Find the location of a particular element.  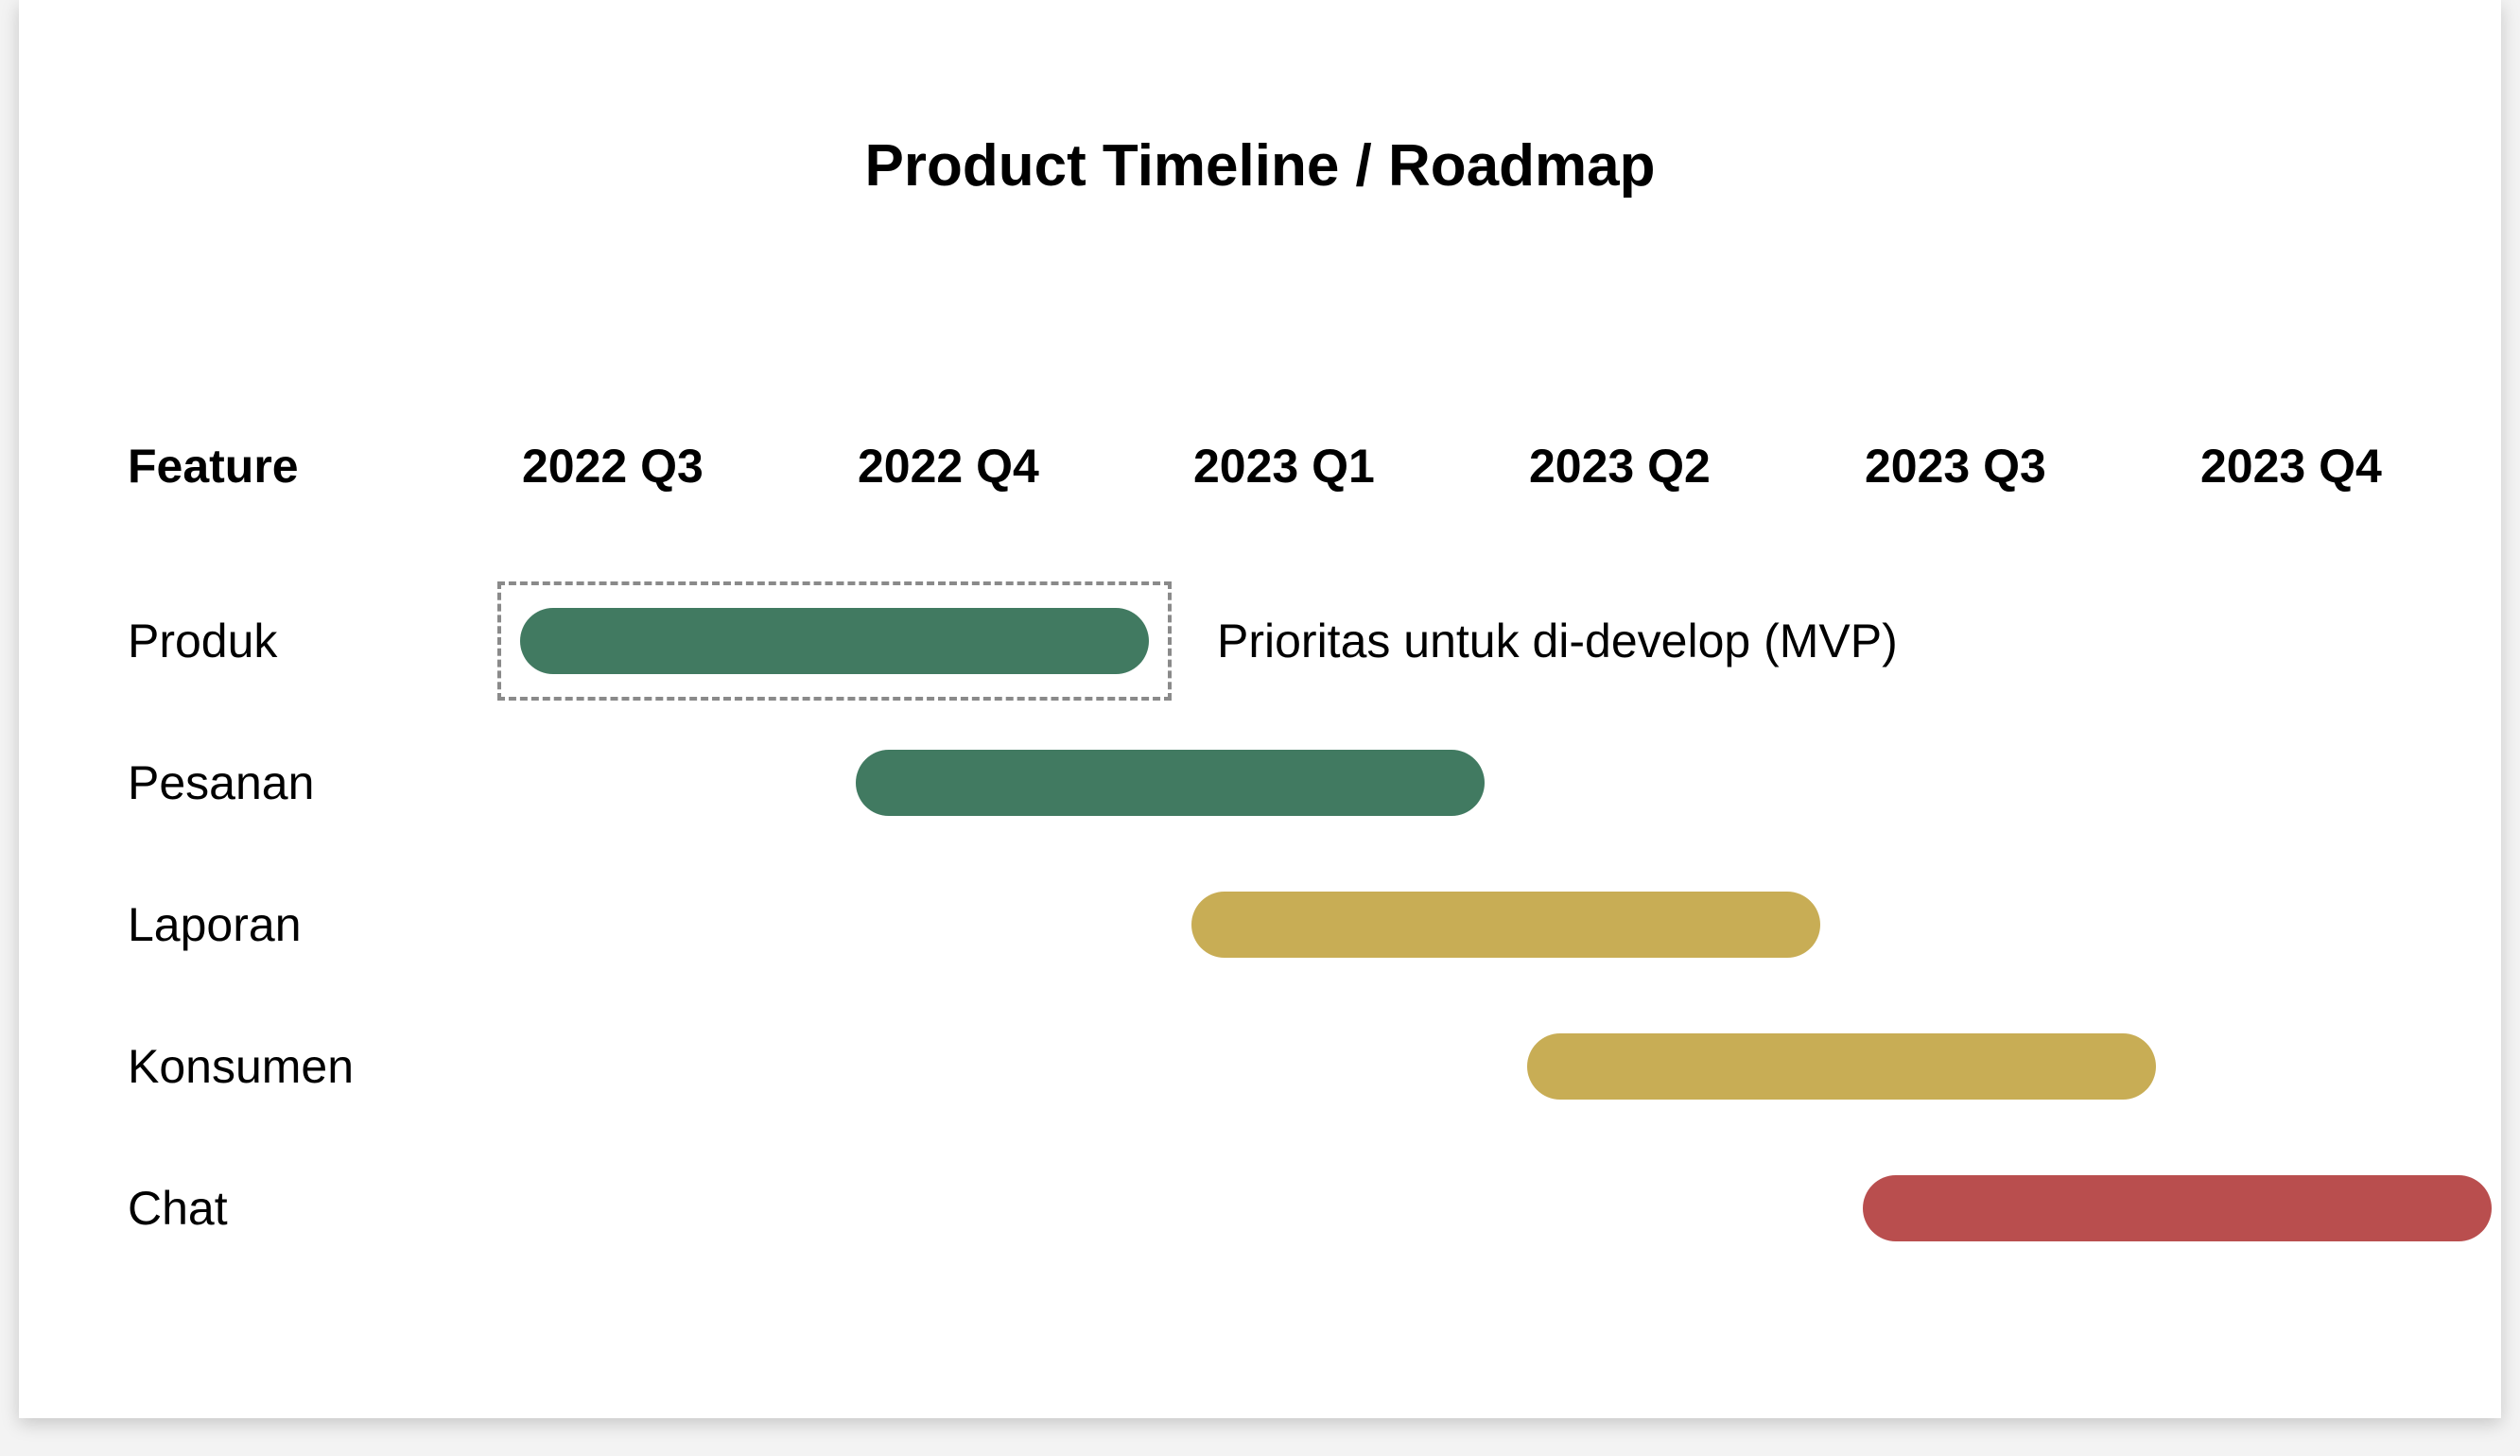

period-header: 2023 Q4 is located at coordinates (2291, 466).